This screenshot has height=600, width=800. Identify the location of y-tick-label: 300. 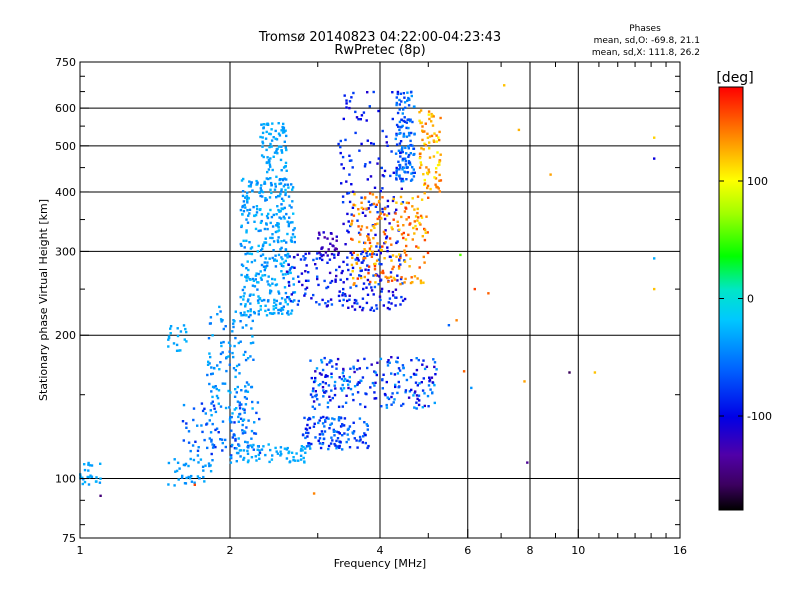
(65, 251).